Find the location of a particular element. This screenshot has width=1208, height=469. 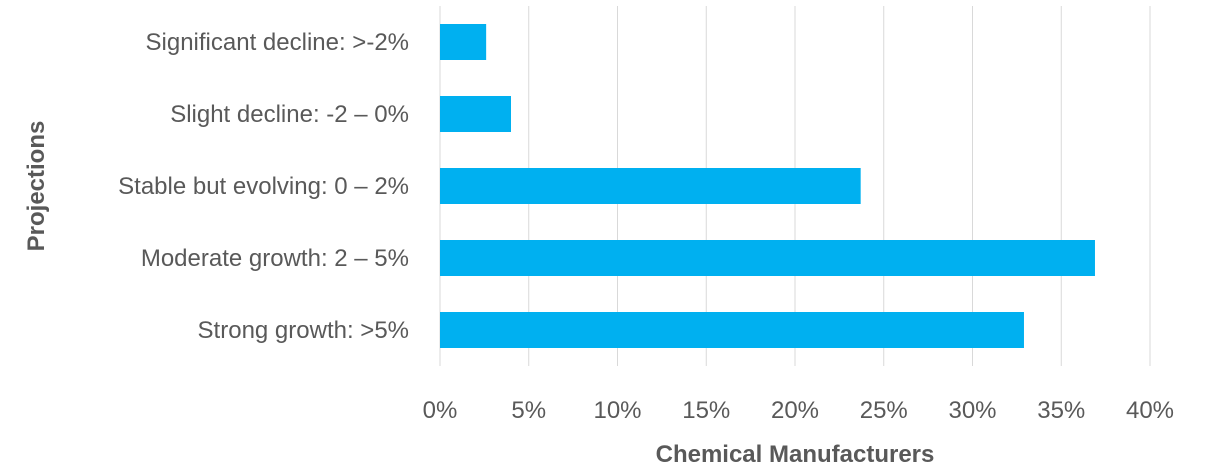

x-tick-label: 30% is located at coordinates (972, 410).